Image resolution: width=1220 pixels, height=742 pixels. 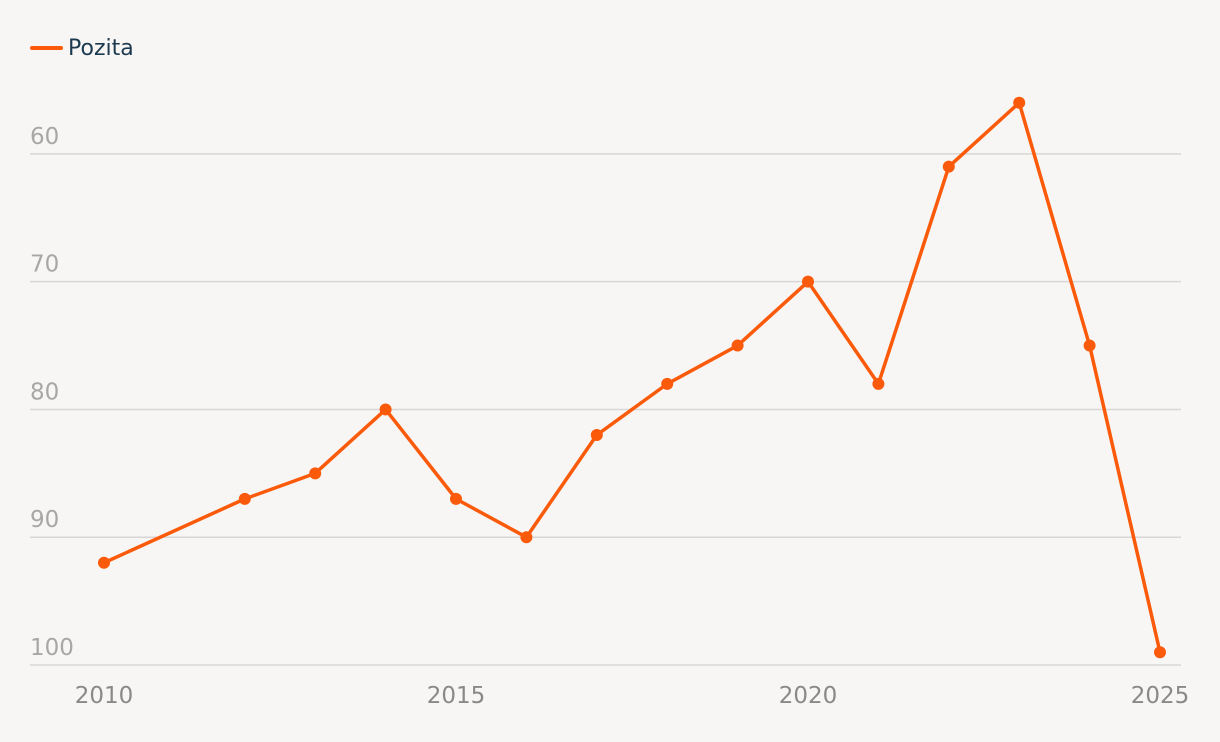 What do you see at coordinates (1160, 696) in the screenshot?
I see `x-tick-label: 2025` at bounding box center [1160, 696].